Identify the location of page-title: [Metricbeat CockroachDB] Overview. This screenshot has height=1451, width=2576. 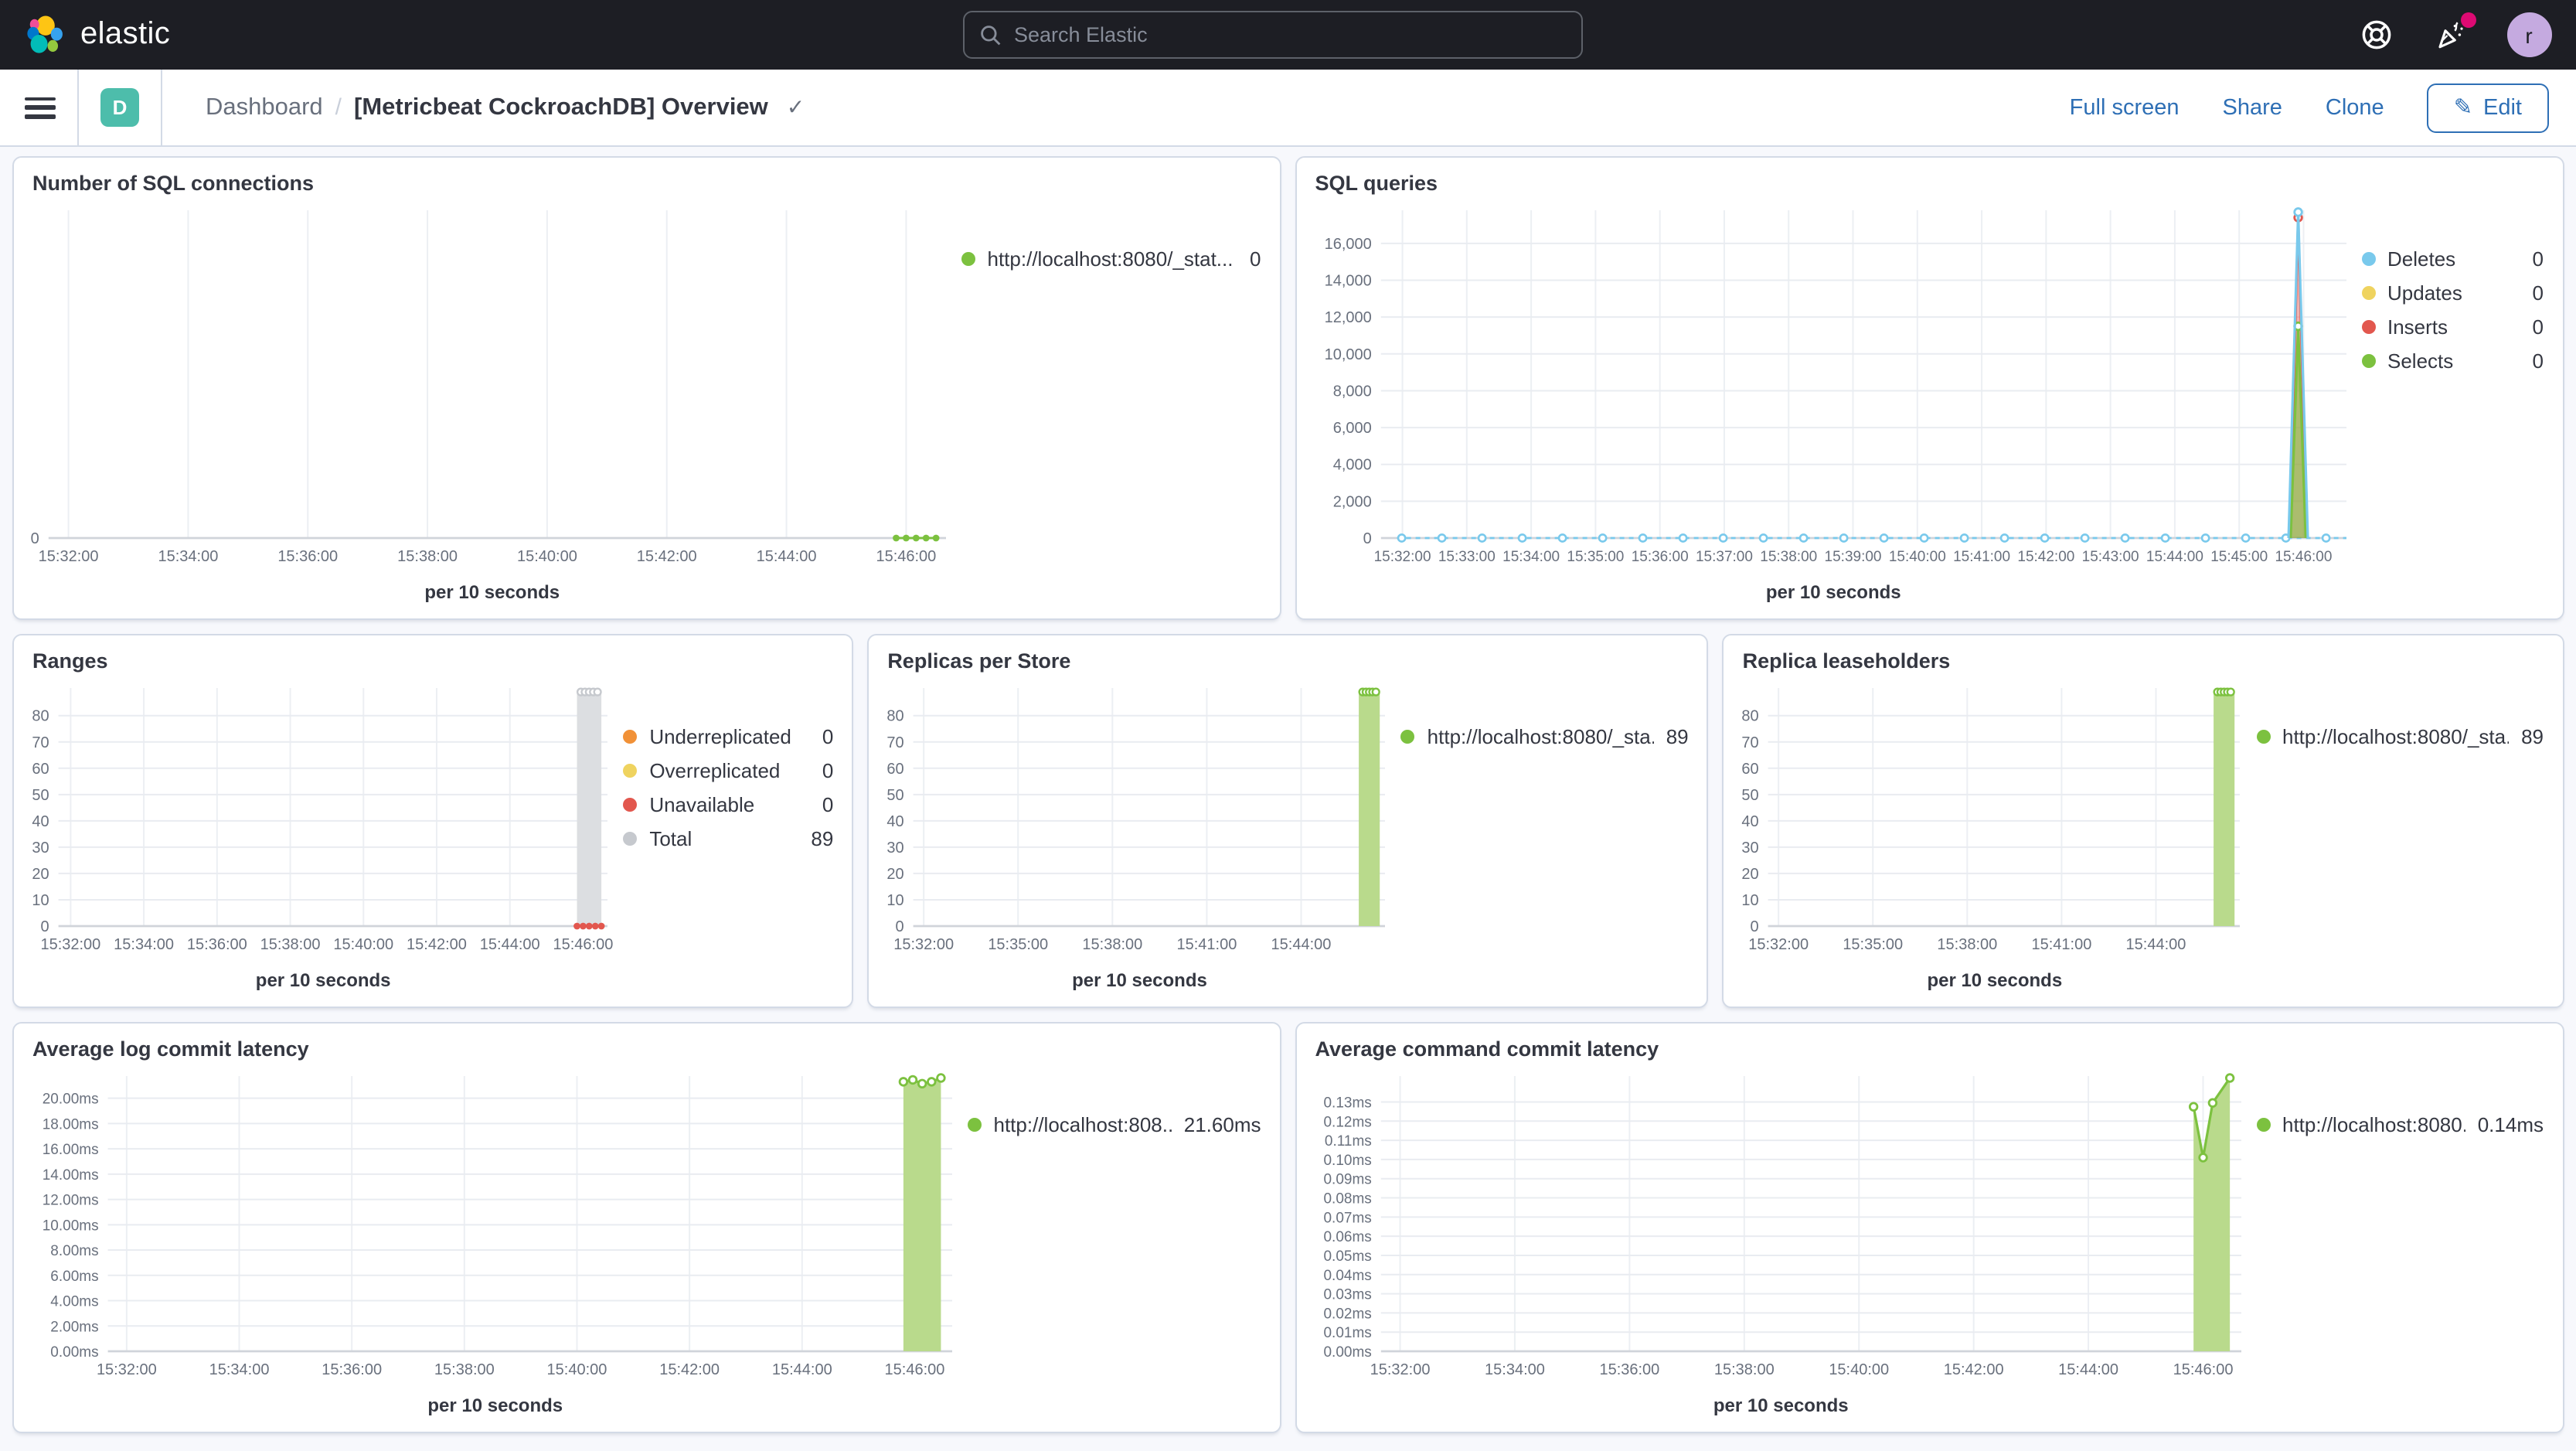
(561, 107).